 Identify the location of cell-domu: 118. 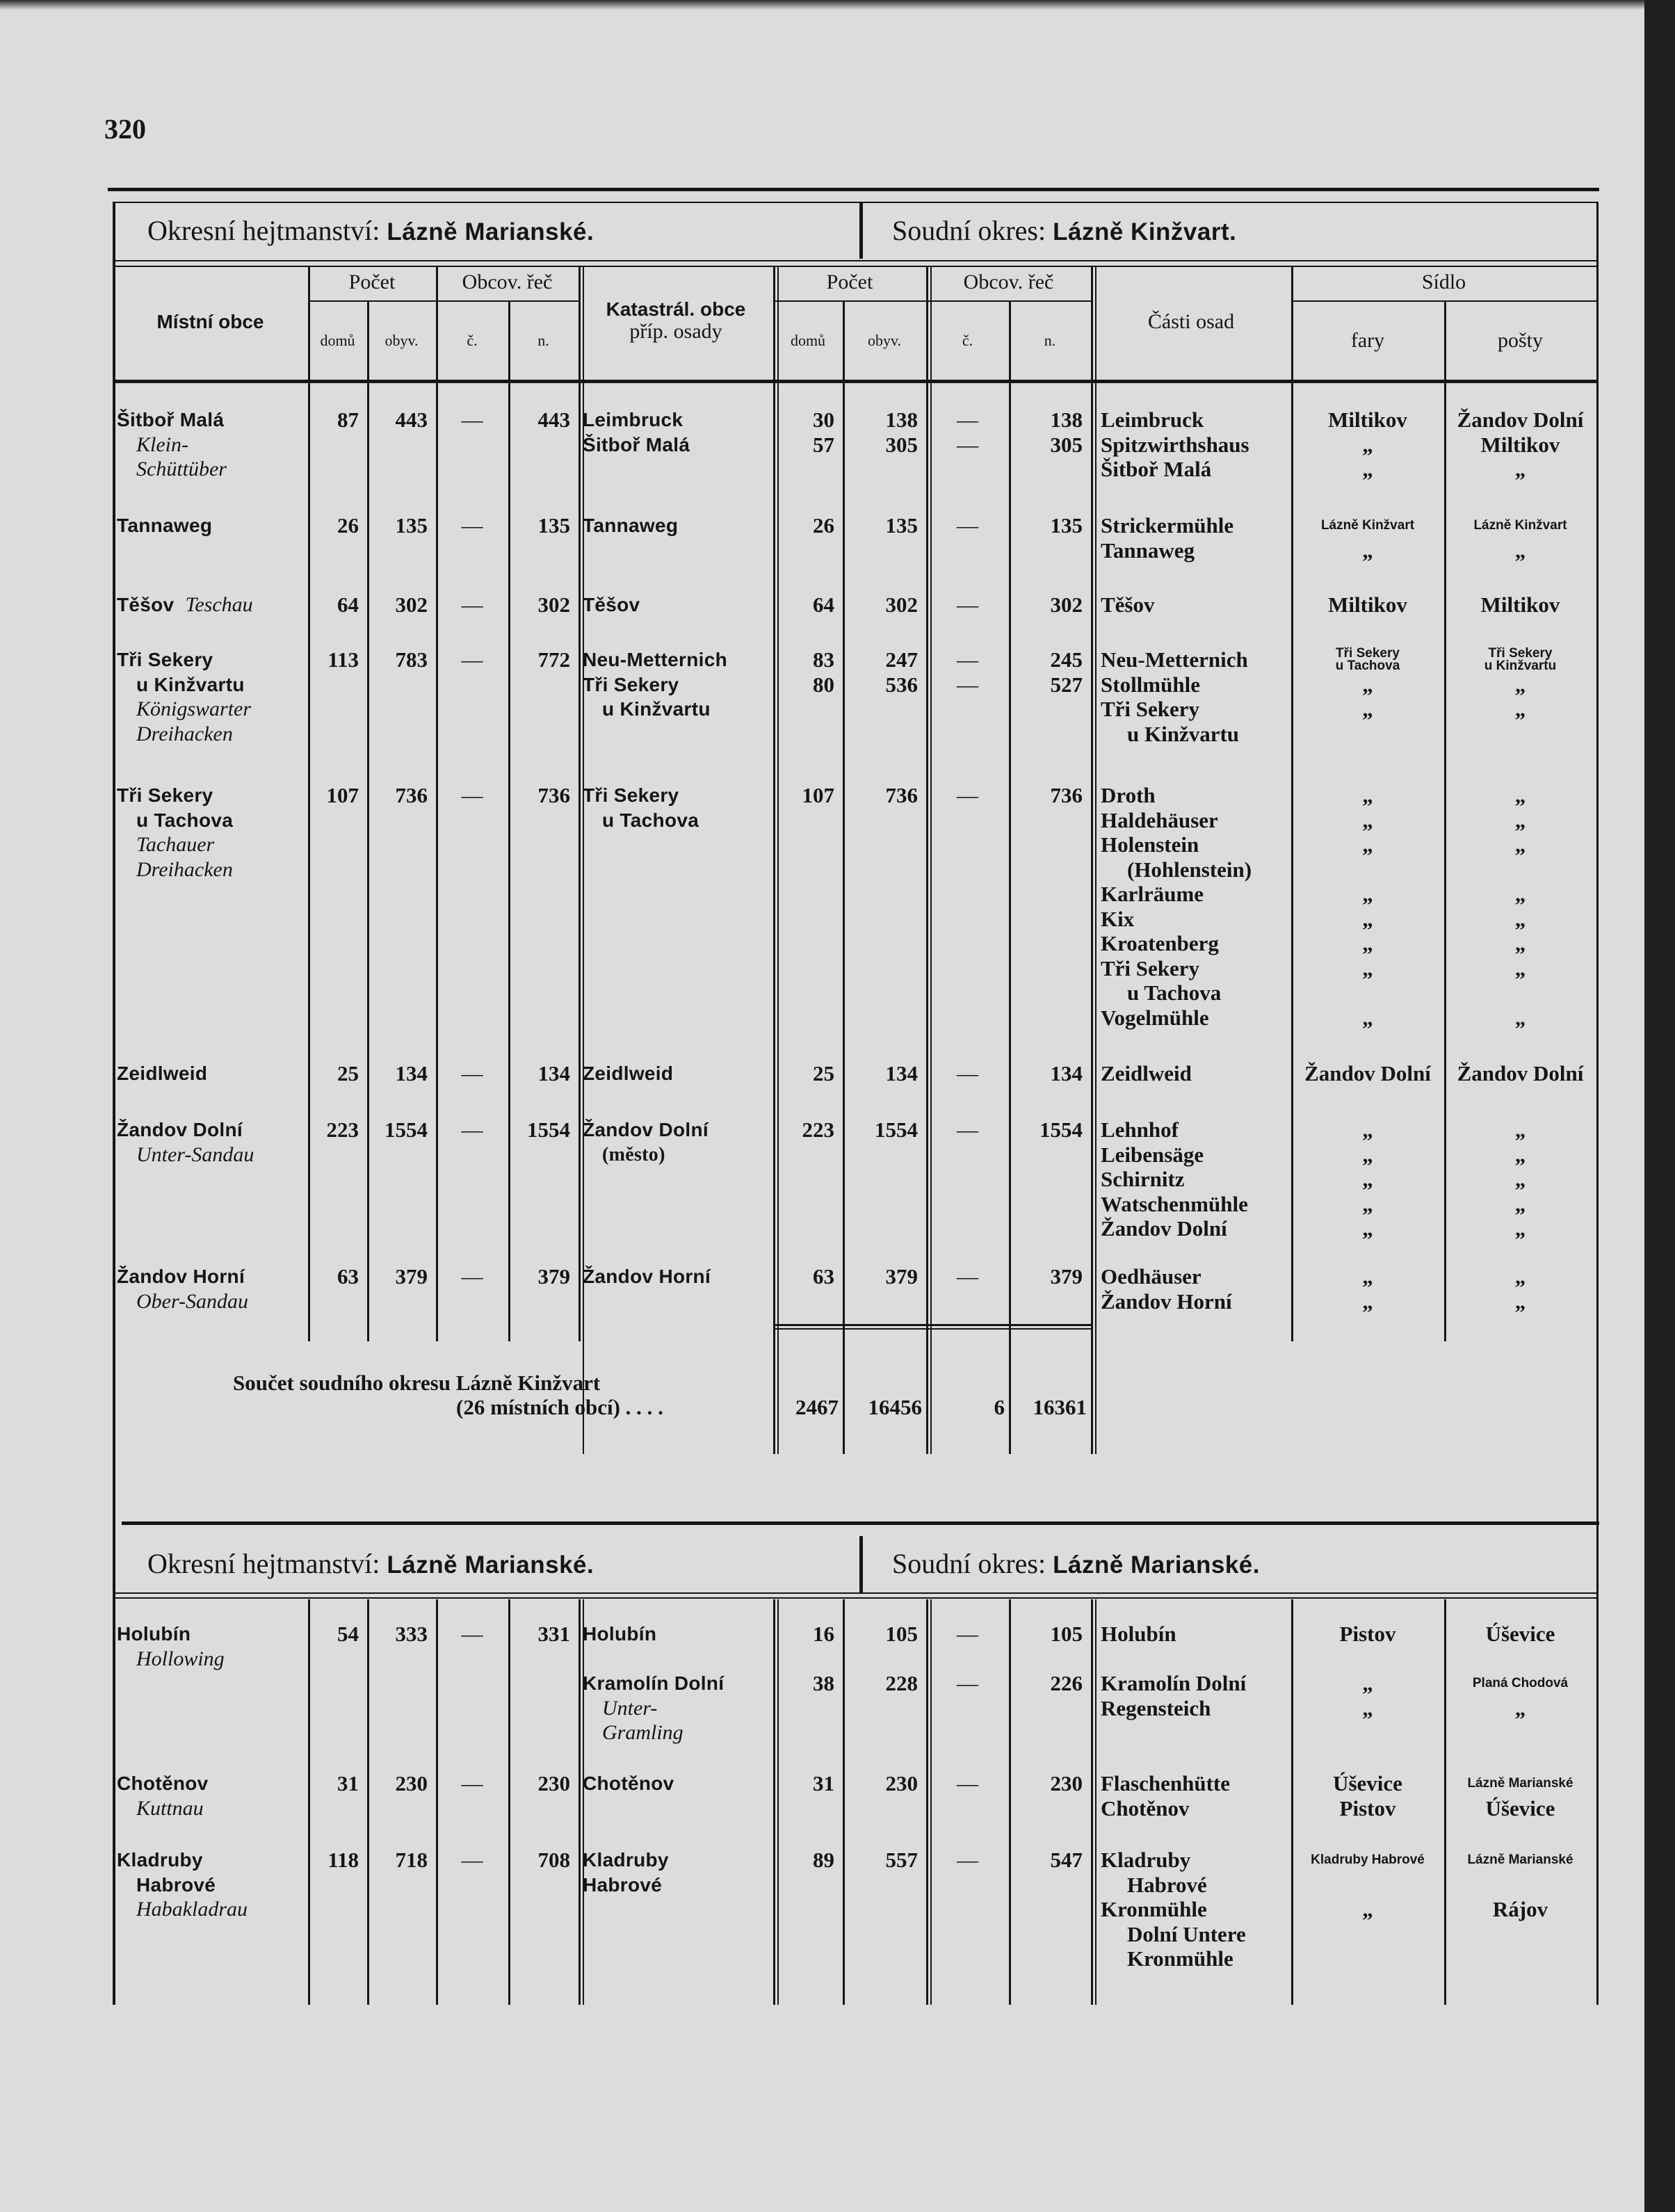
(337, 1861).